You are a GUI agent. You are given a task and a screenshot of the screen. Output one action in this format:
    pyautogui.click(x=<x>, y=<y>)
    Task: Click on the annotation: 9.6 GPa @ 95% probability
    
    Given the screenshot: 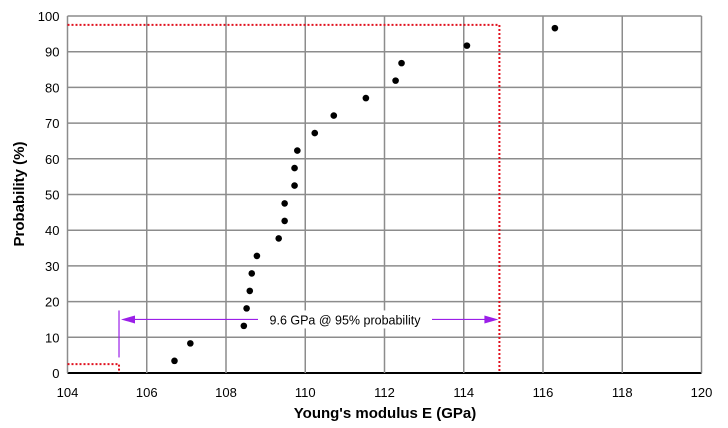 What is the action you would take?
    pyautogui.click(x=308, y=334)
    